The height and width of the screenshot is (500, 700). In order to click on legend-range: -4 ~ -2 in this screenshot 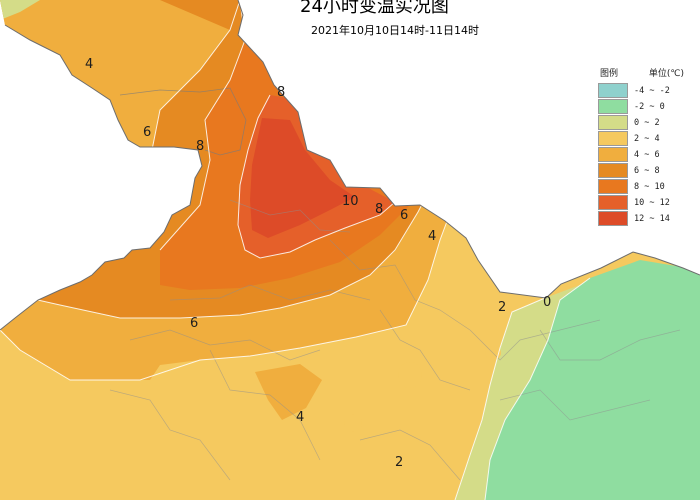, I will do `click(652, 90)`.